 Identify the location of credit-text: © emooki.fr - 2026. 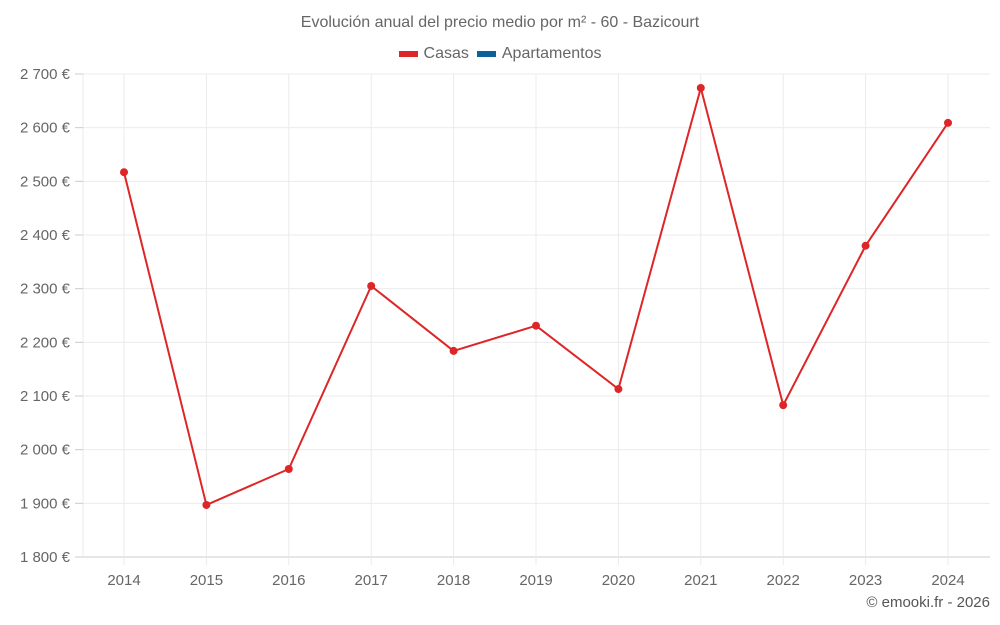
(928, 602).